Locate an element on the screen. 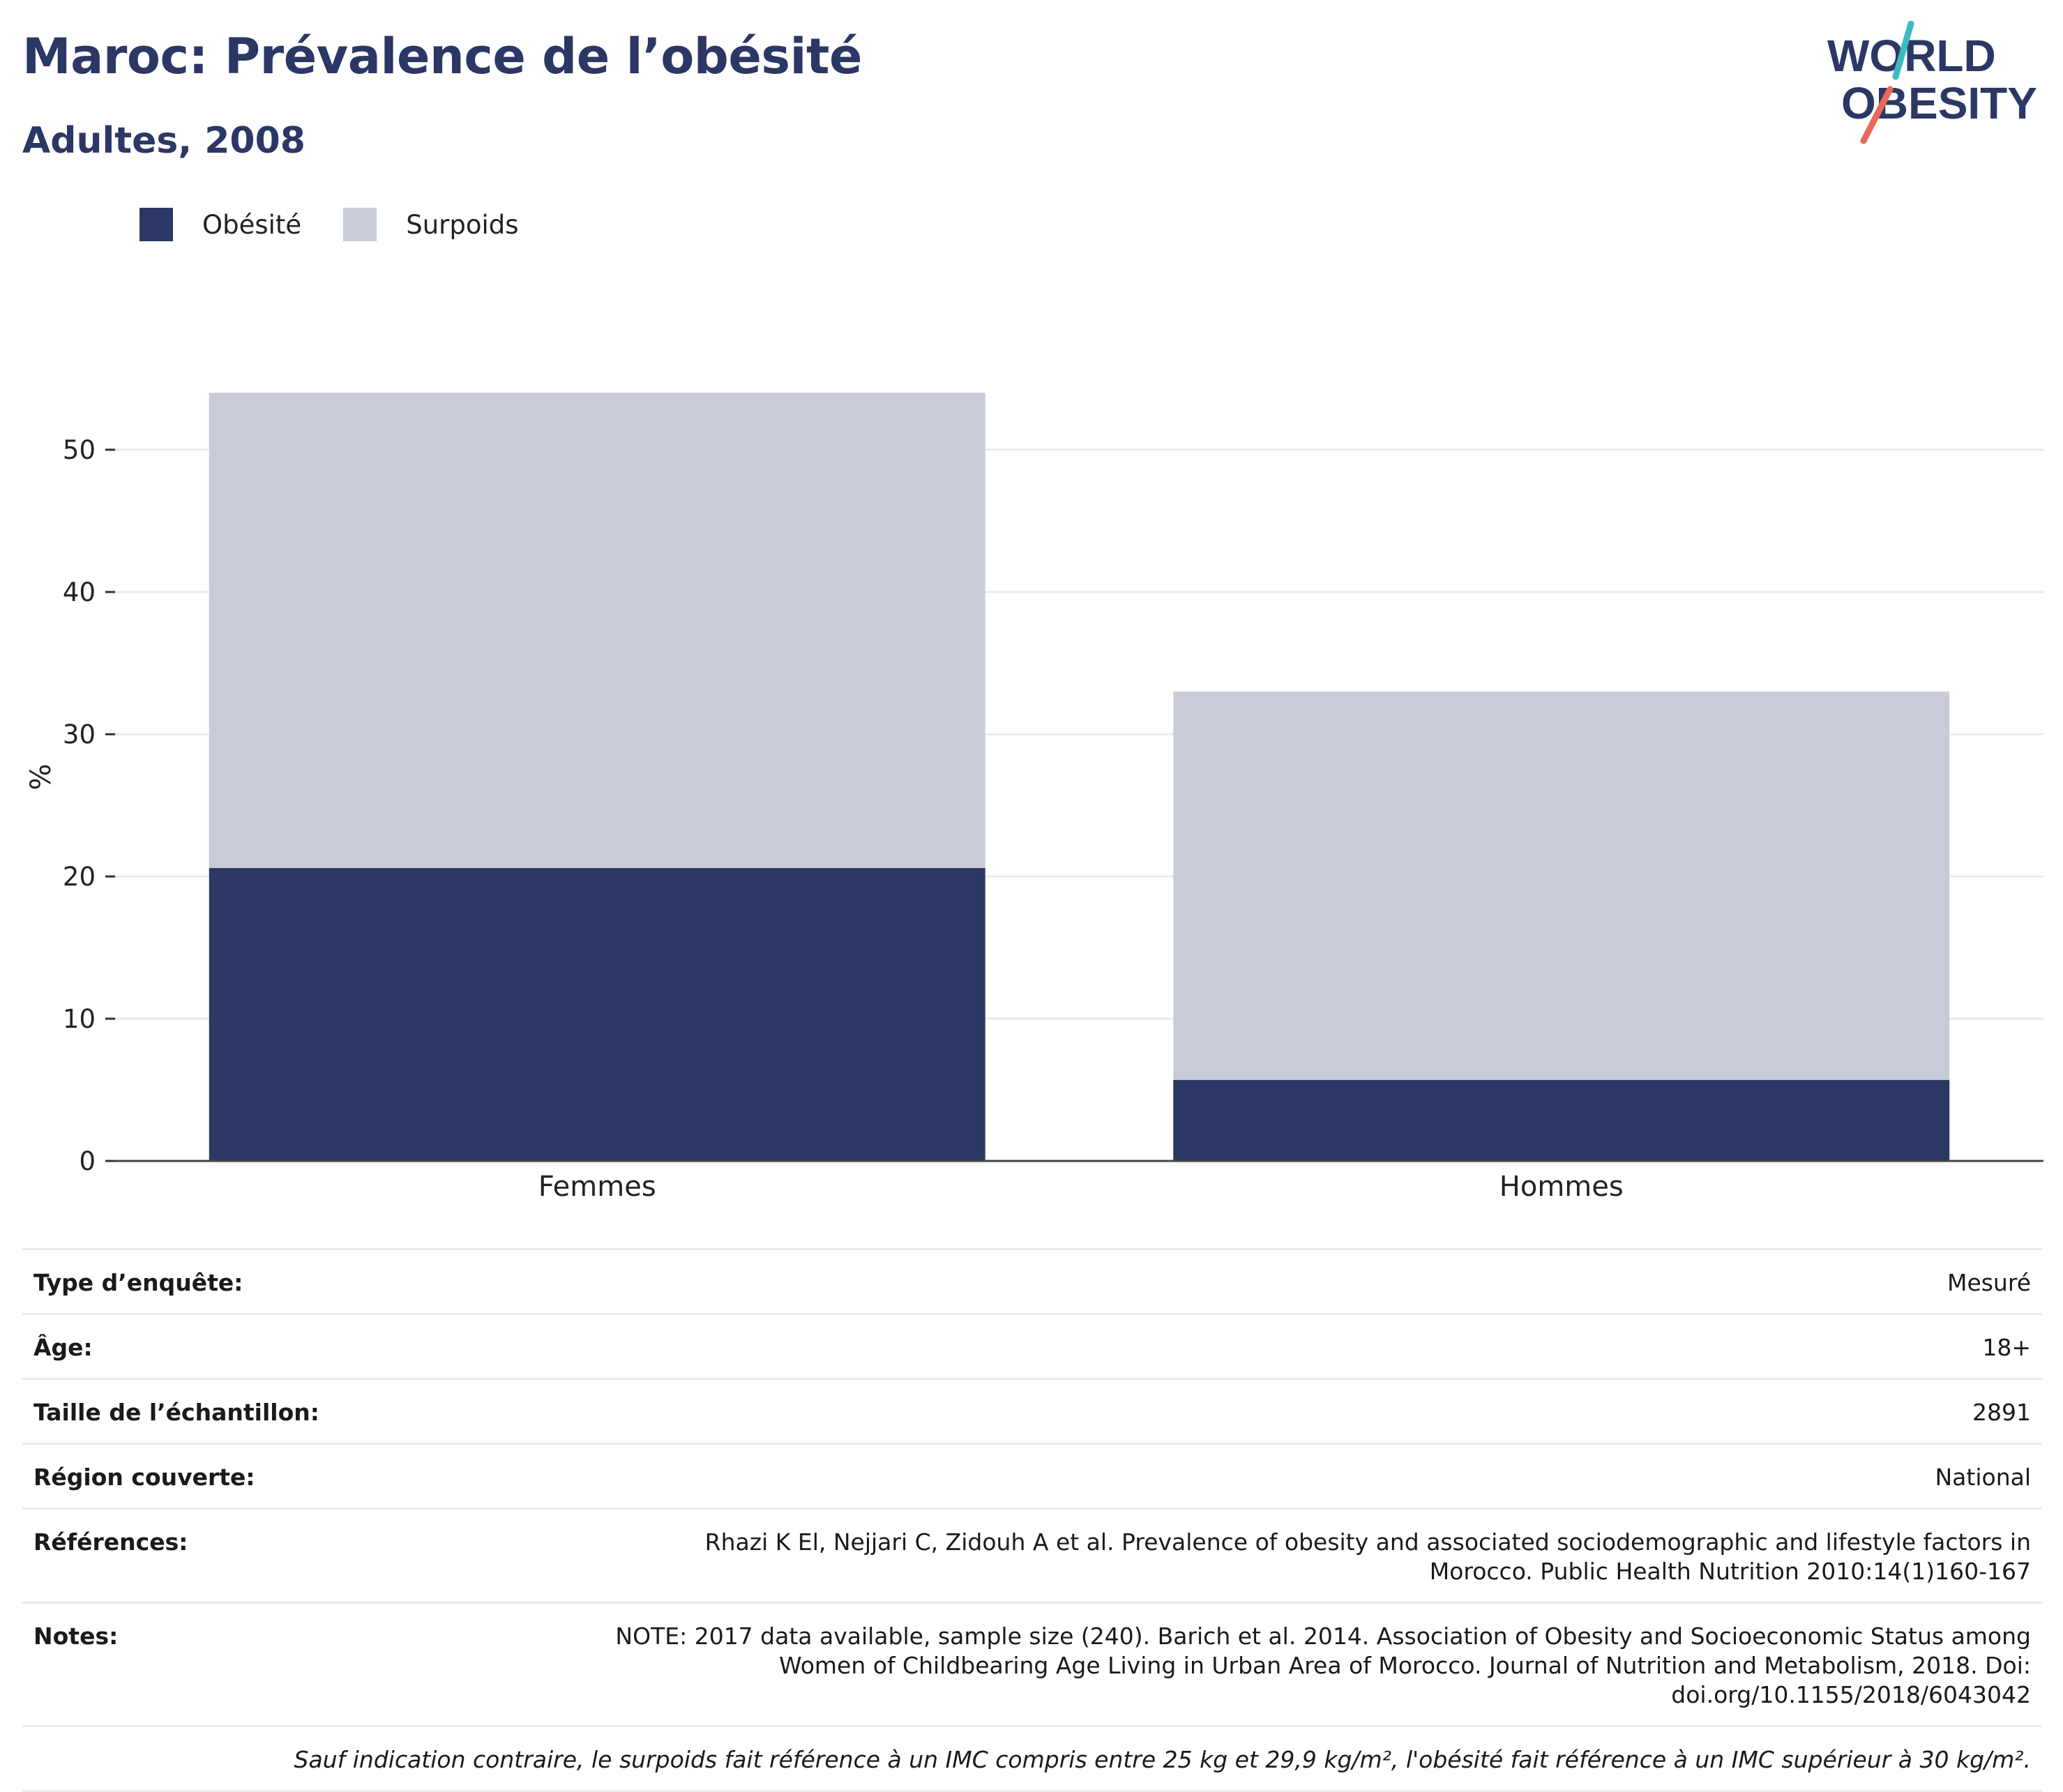 Image resolution: width=2063 pixels, height=1792 pixels. y-tick-label: 10 is located at coordinates (80, 1019).